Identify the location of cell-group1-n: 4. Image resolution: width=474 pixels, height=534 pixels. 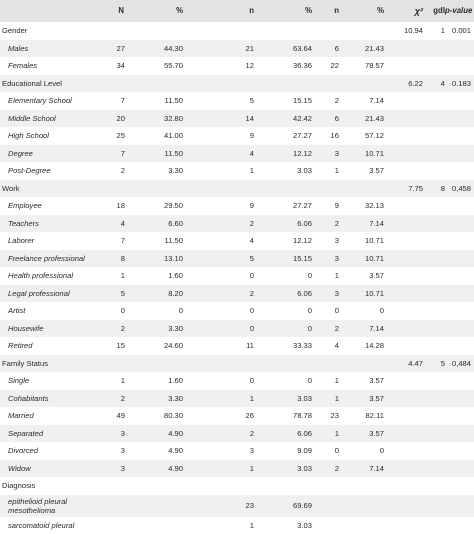
(227, 241).